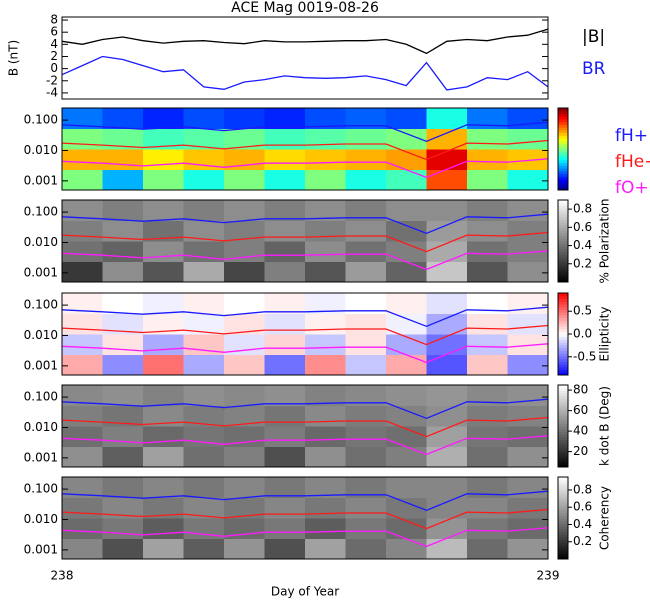 The width and height of the screenshot is (650, 600). Describe the element at coordinates (582, 507) in the screenshot. I see `colorbar-tick-label: 0.6` at that location.